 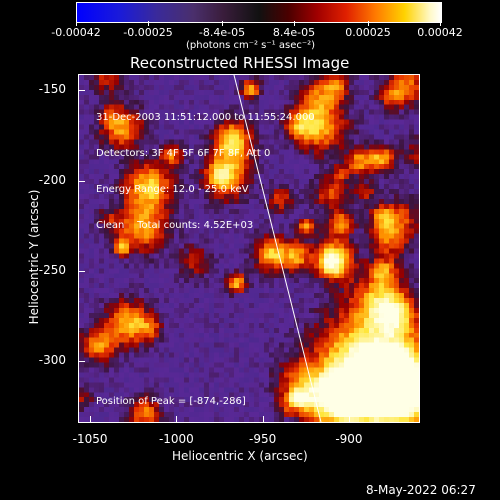 What do you see at coordinates (148, 32) in the screenshot?
I see `colorbar-tick-label: -0.00025` at bounding box center [148, 32].